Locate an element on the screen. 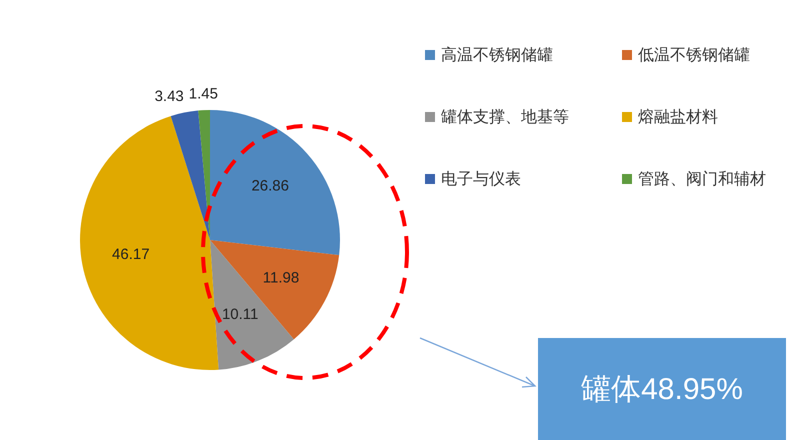 Image resolution: width=812 pixels, height=440 pixels. data-label: 10.11 is located at coordinates (240, 314).